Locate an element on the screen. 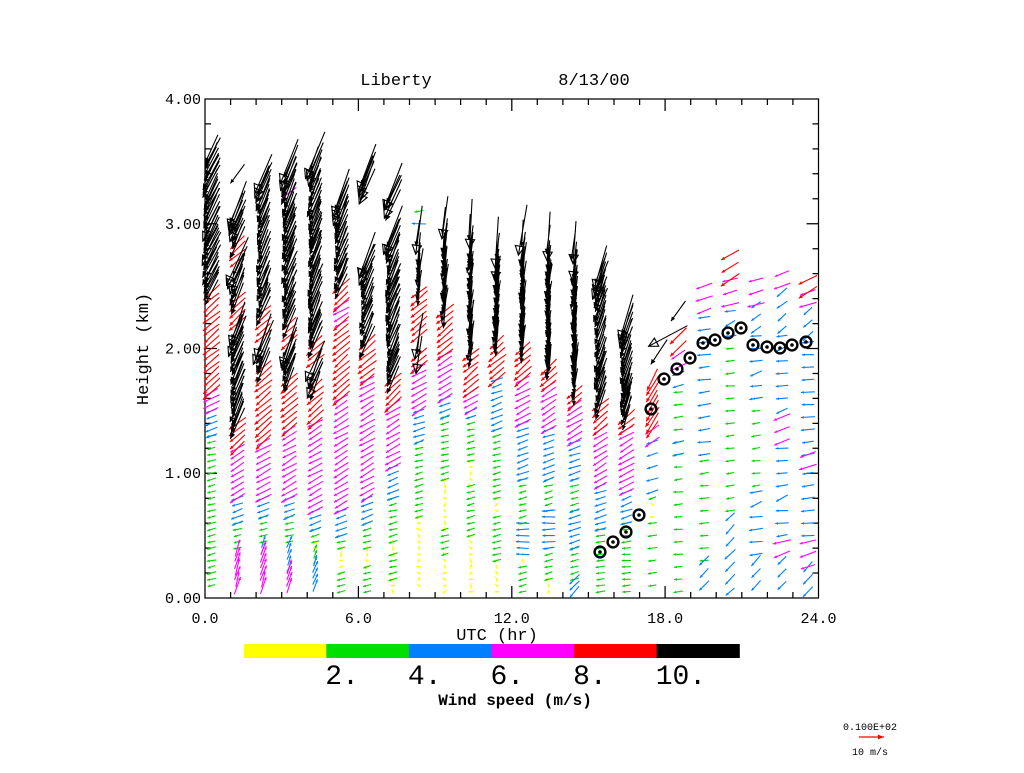 The height and width of the screenshot is (773, 1024). svg-text: 4. is located at coordinates (425, 677).